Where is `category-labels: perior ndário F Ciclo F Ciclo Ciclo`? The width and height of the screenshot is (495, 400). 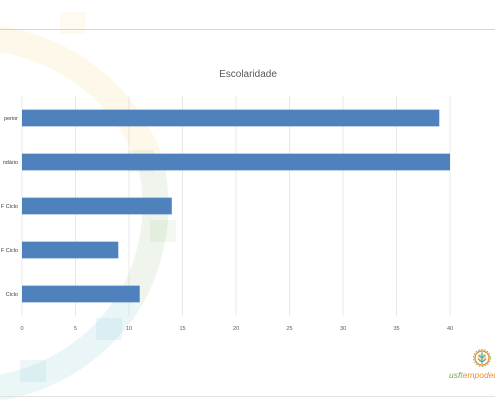
category-labels: perior ndário F Ciclo F Ciclo Ciclo is located at coordinates (9, 207).